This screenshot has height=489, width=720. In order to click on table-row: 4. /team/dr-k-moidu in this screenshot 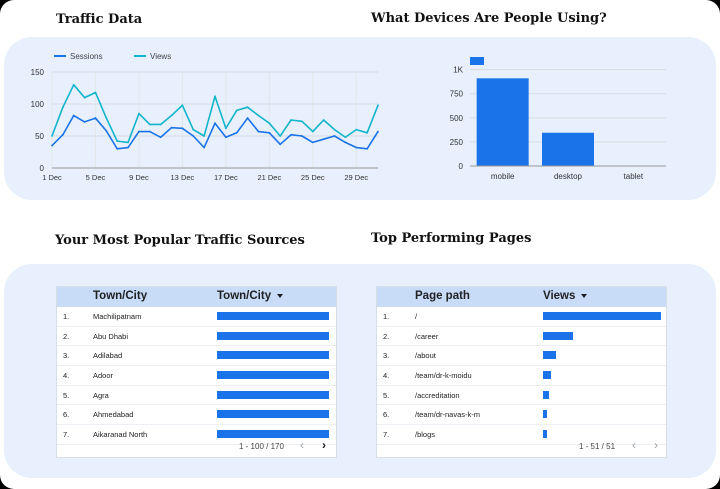, I will do `click(521, 376)`.